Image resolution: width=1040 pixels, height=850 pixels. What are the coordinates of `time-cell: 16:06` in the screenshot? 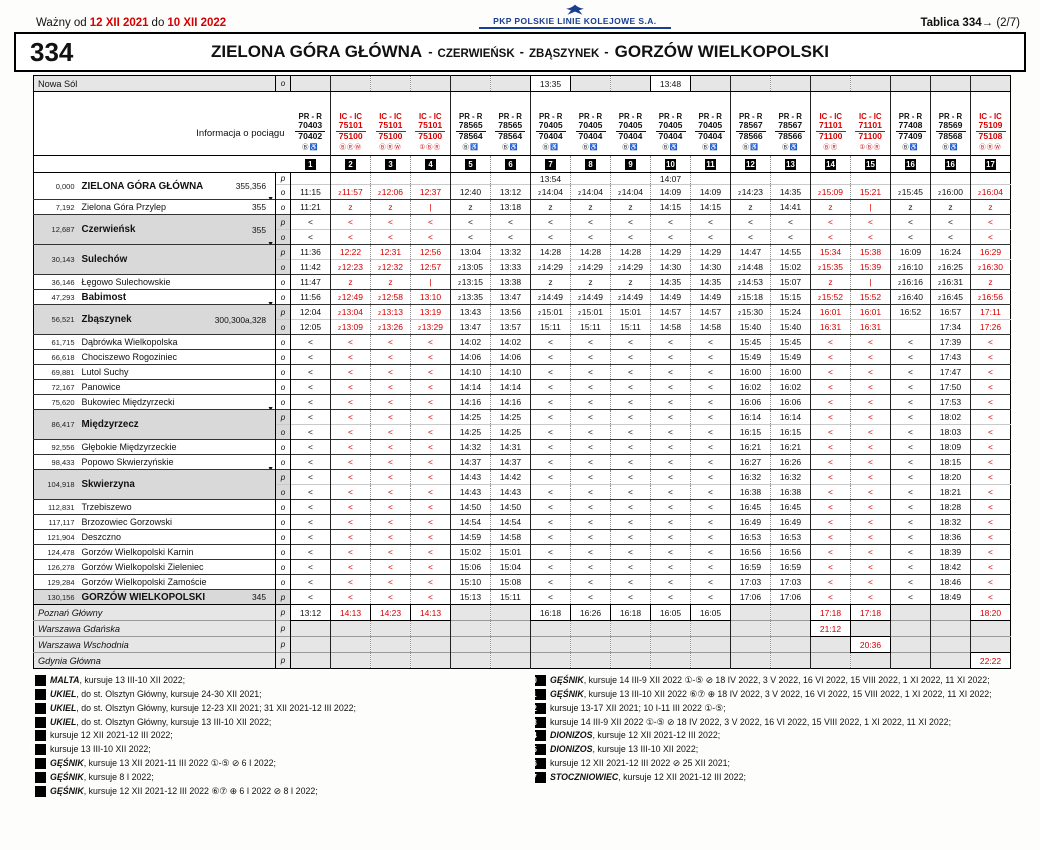 It's located at (790, 402).